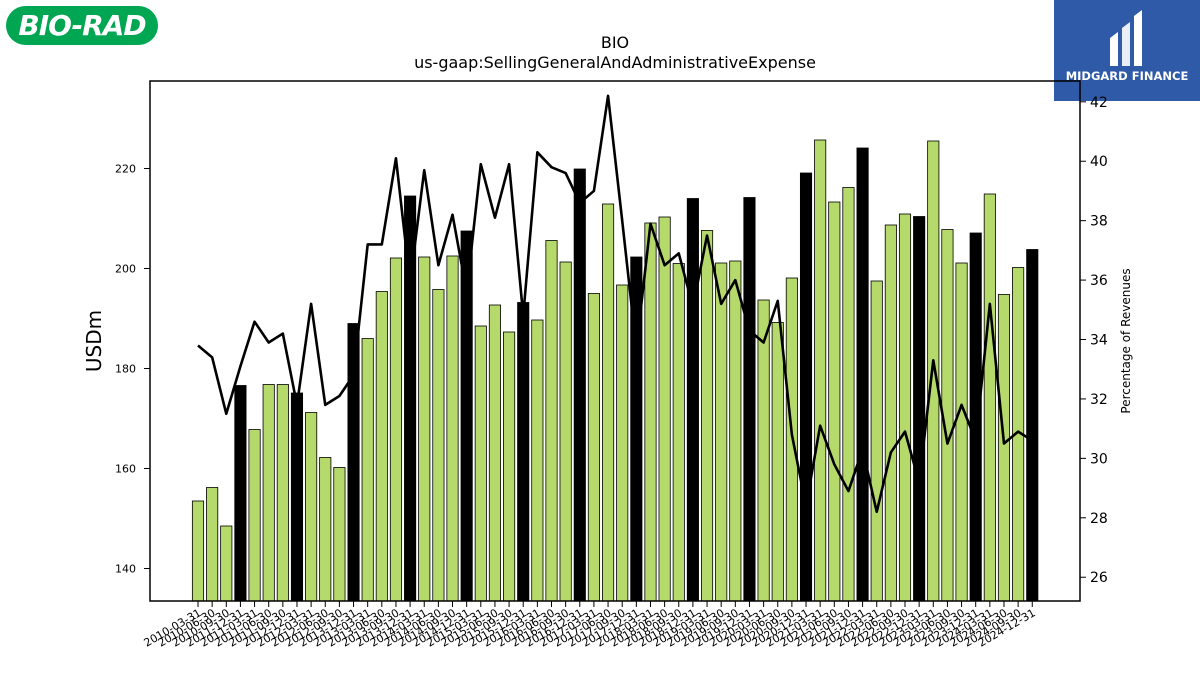  What do you see at coordinates (1126, 340) in the screenshot?
I see `y2-axis-label: Percentage of Revenues` at bounding box center [1126, 340].